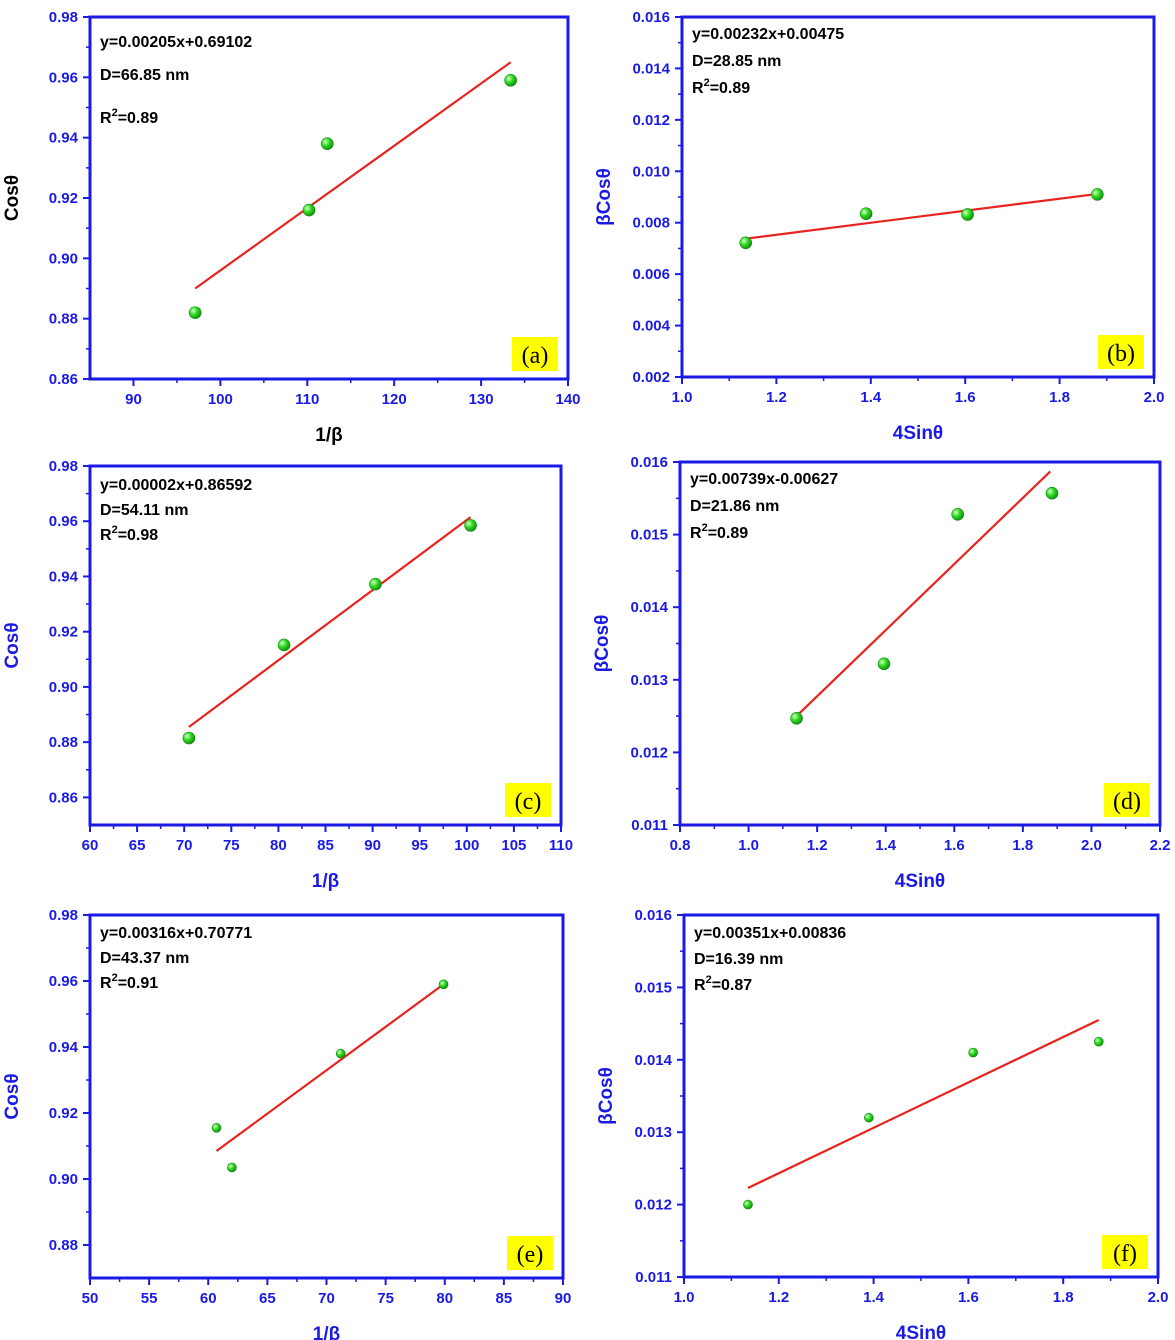 This screenshot has width=1175, height=1340. What do you see at coordinates (1160, 845) in the screenshot?
I see `x-tick-label: 2.2` at bounding box center [1160, 845].